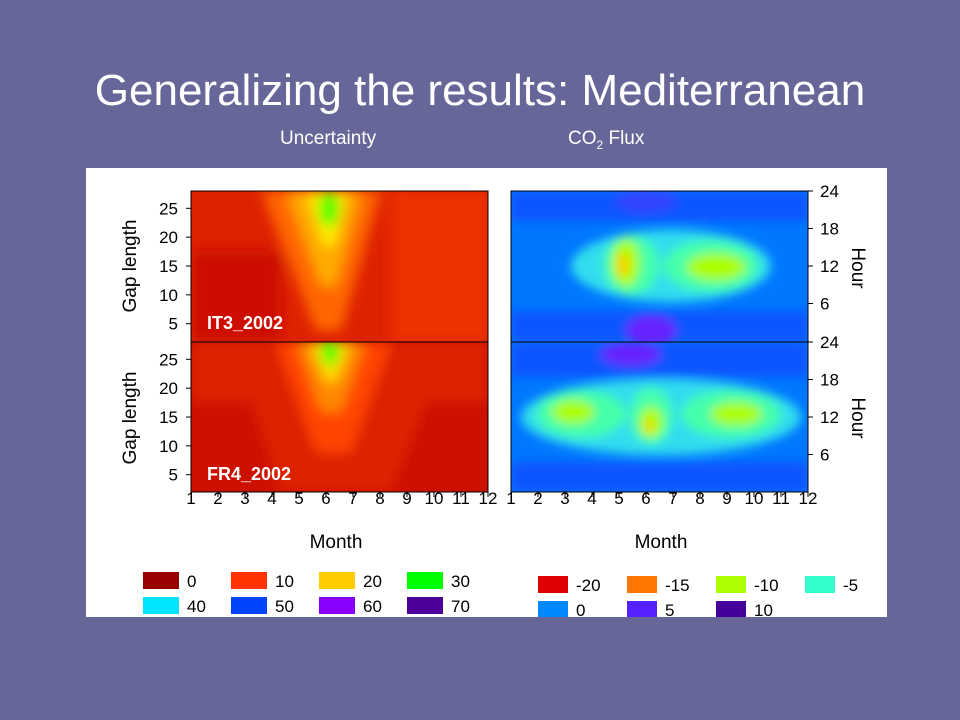 The width and height of the screenshot is (960, 720). I want to click on subtitle-uncertainty: Uncertainty, so click(328, 138).